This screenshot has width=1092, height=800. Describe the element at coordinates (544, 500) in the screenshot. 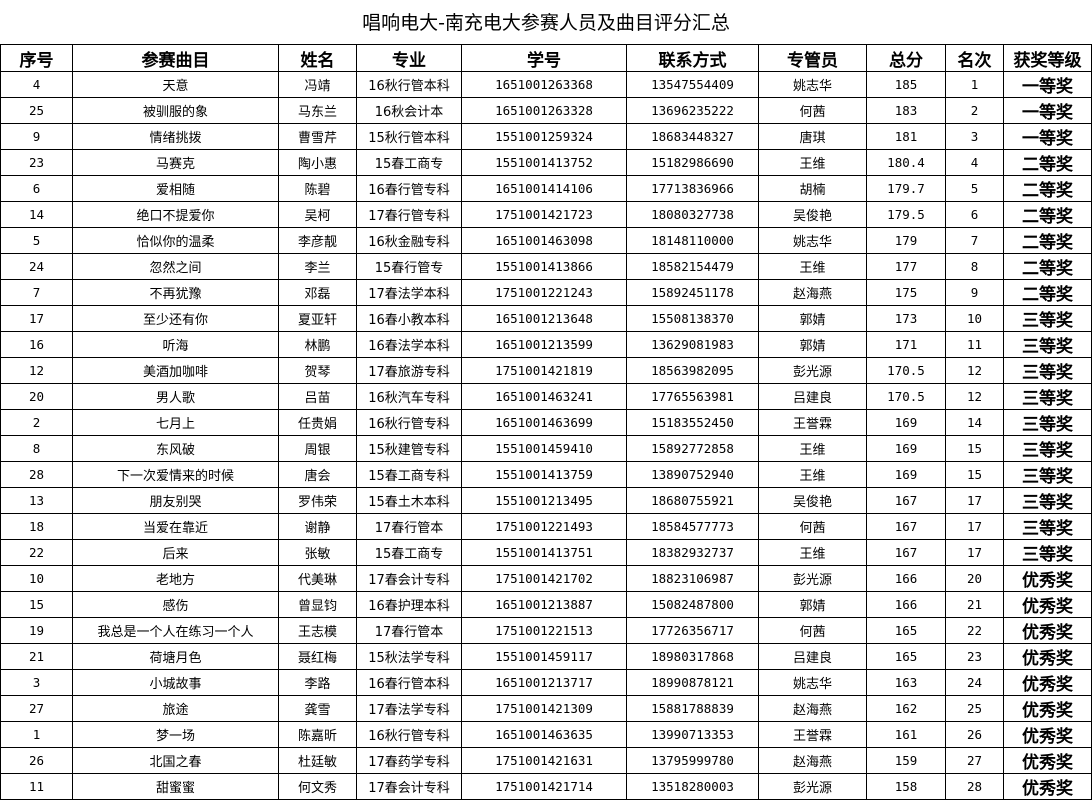

I see `cell-student-id: 1551001213495` at that location.